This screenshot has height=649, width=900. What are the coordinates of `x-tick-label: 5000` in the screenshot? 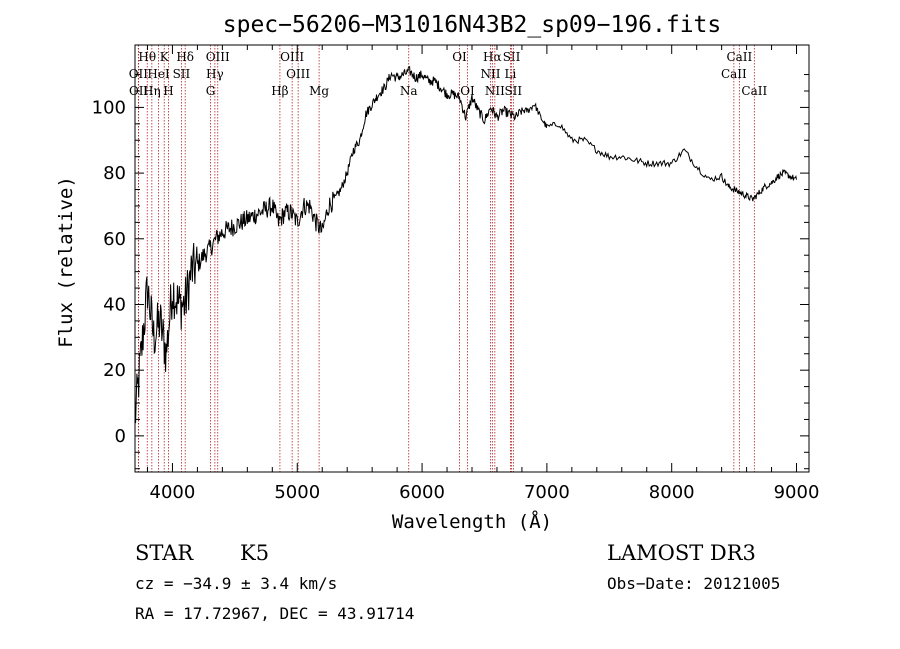 It's located at (297, 492).